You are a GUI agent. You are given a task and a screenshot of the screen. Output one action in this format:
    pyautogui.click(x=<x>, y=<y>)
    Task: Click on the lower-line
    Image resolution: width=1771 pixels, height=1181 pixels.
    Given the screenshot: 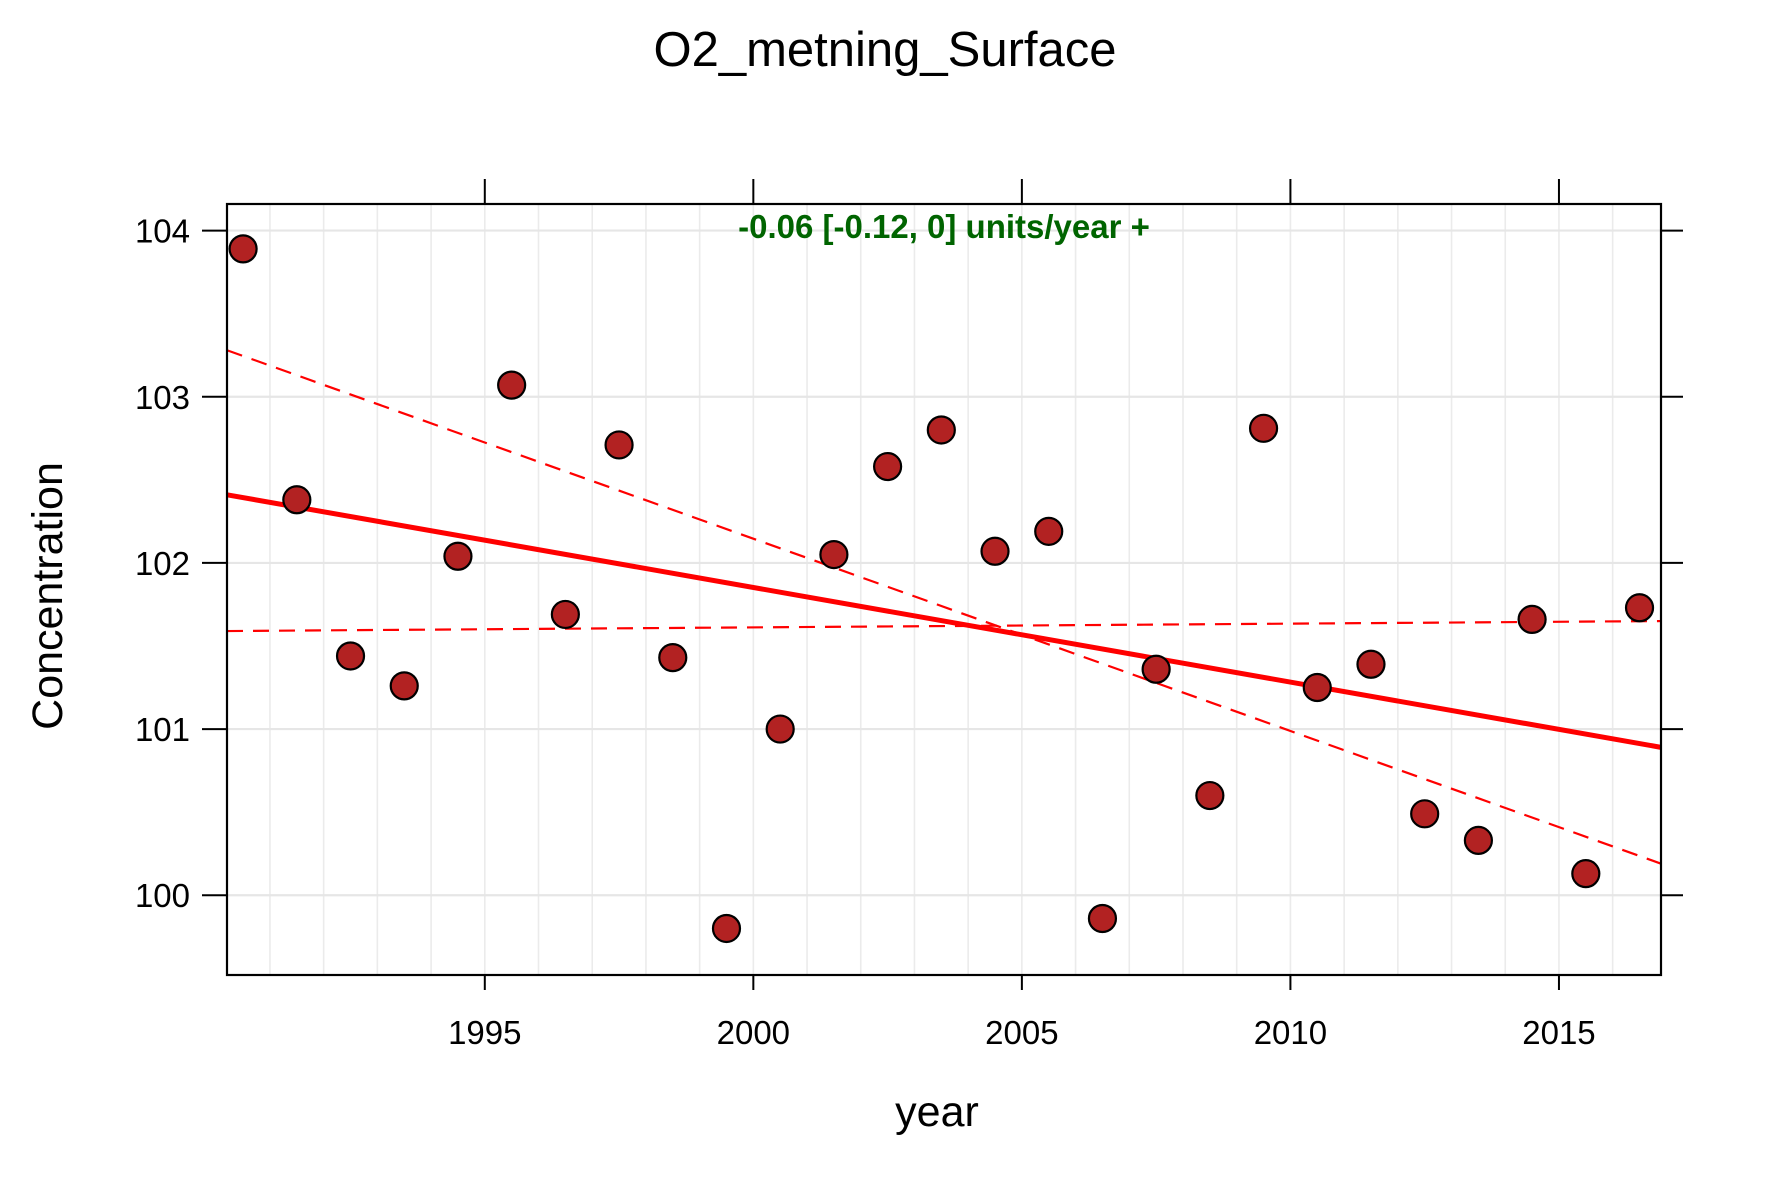 What is the action you would take?
    pyautogui.click(x=944, y=626)
    